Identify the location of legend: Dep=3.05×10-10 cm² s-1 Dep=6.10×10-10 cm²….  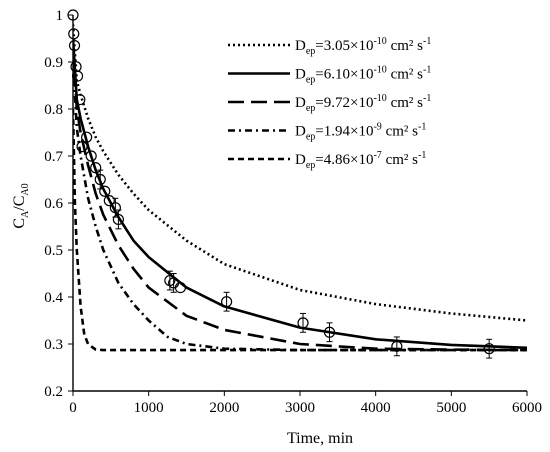
(329, 103).